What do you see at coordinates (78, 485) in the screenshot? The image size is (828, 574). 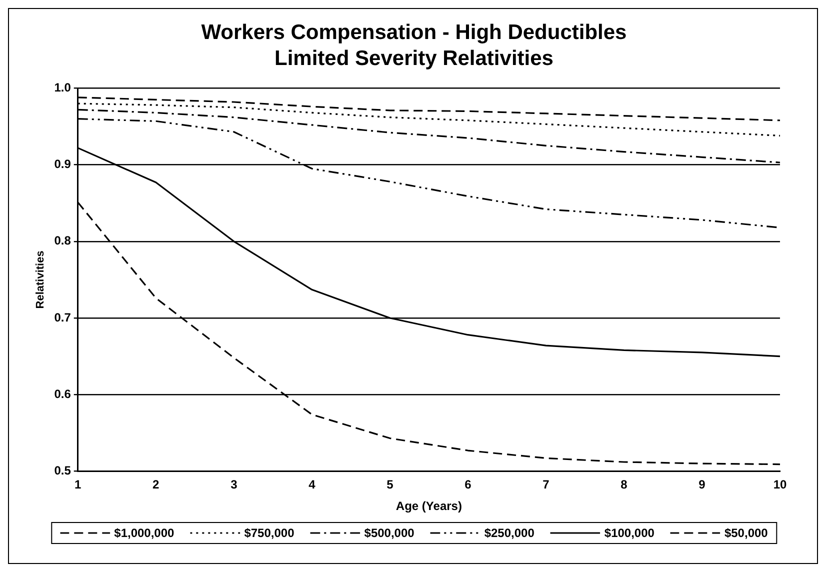 I see `x-tick-label: 1` at bounding box center [78, 485].